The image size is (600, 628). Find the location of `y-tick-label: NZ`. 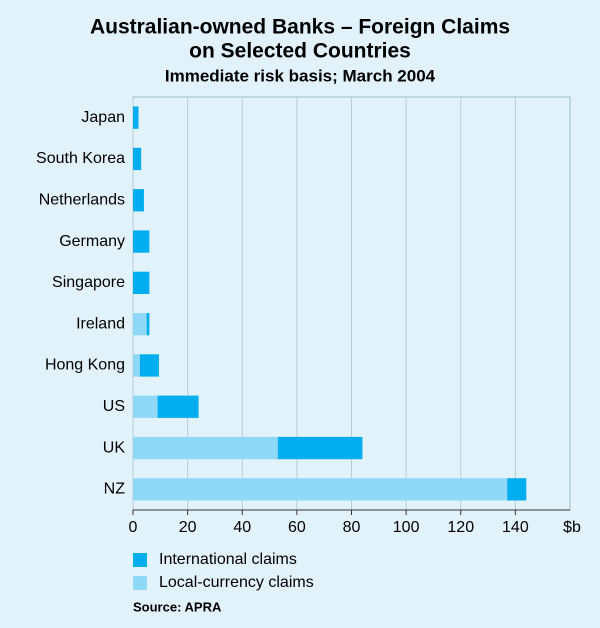

y-tick-label: NZ is located at coordinates (115, 489).